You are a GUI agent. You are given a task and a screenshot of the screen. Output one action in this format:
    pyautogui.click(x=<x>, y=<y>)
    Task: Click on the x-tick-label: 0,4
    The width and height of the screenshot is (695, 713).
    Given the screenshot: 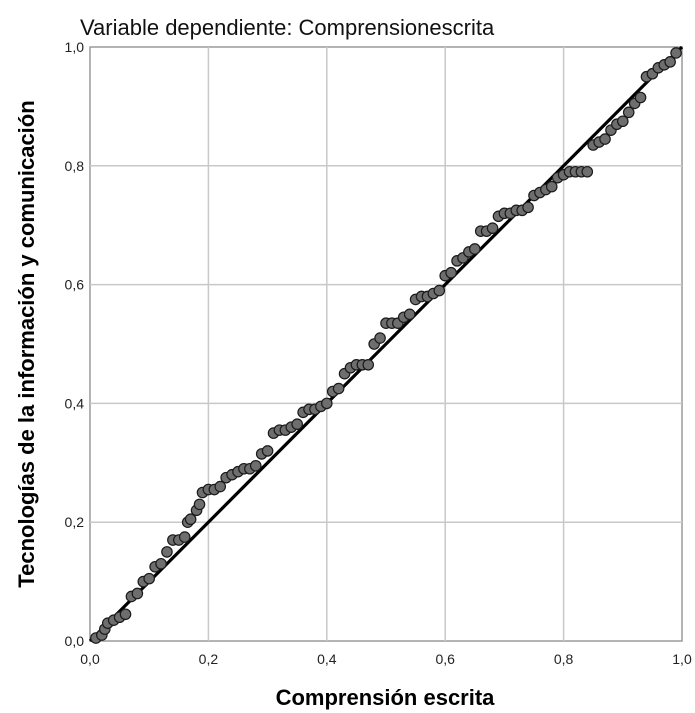 What is the action you would take?
    pyautogui.click(x=327, y=659)
    